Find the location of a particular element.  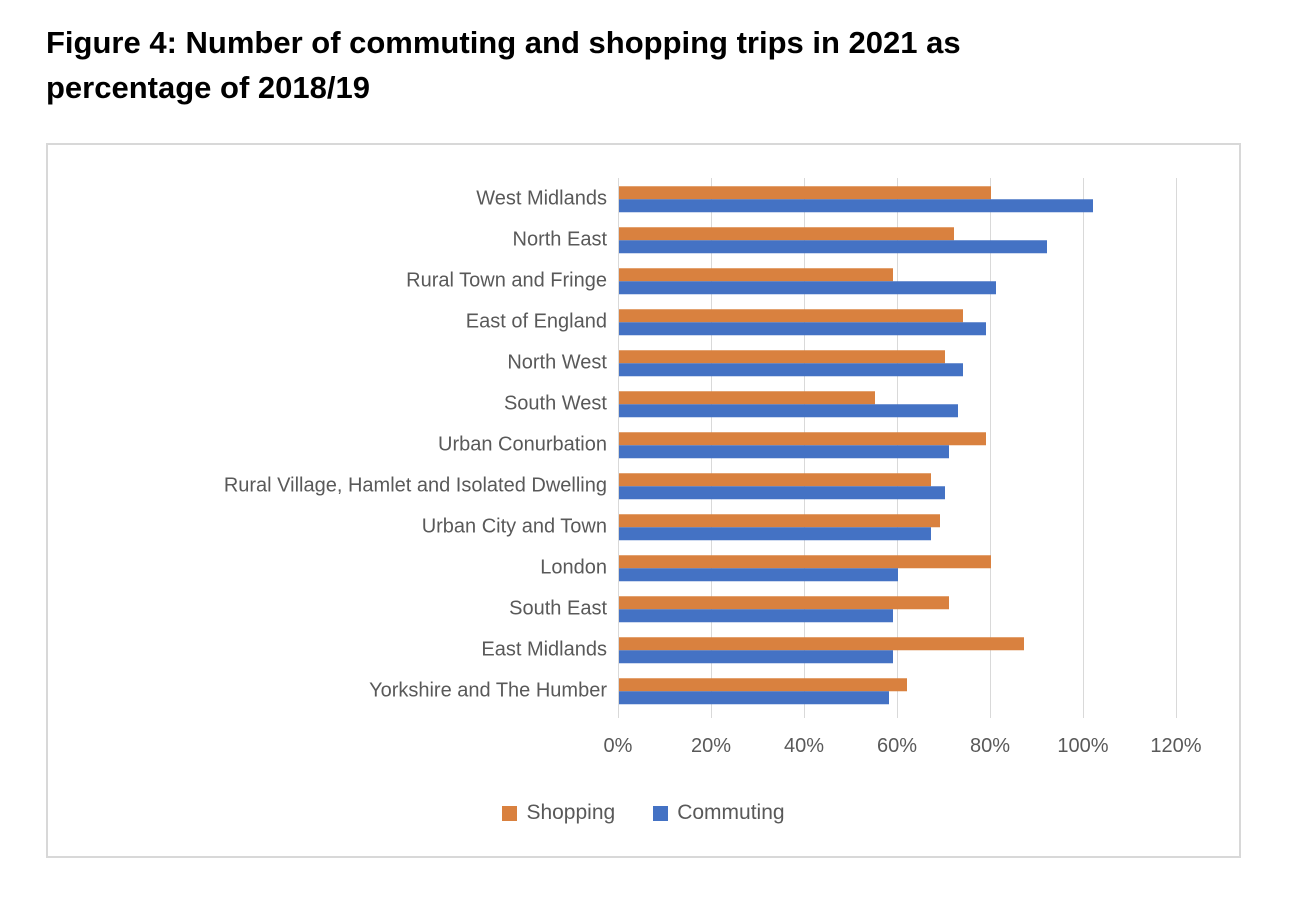

category-row: Urban Conurbation is located at coordinates (807, 444).